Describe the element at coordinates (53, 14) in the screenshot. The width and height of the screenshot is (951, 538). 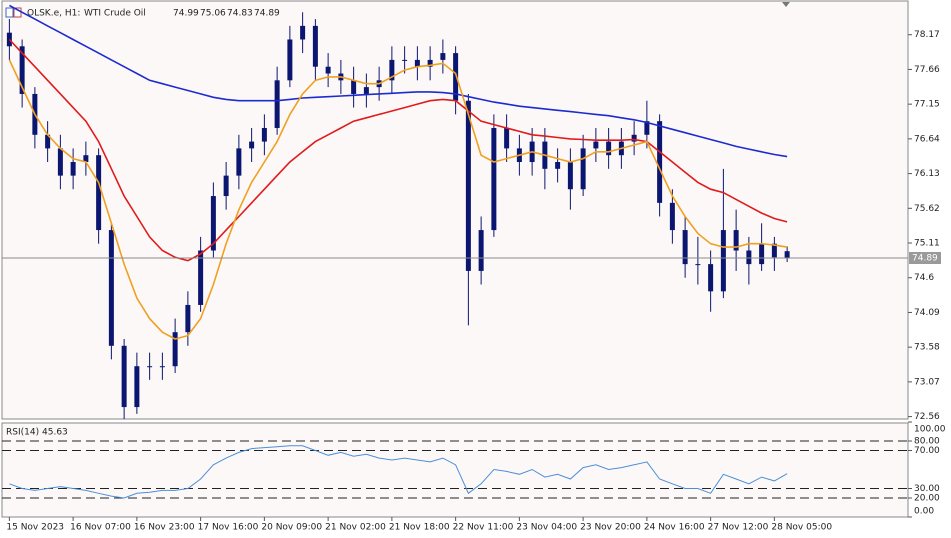
I see `chart-title: OLSK.e, H1:` at that location.